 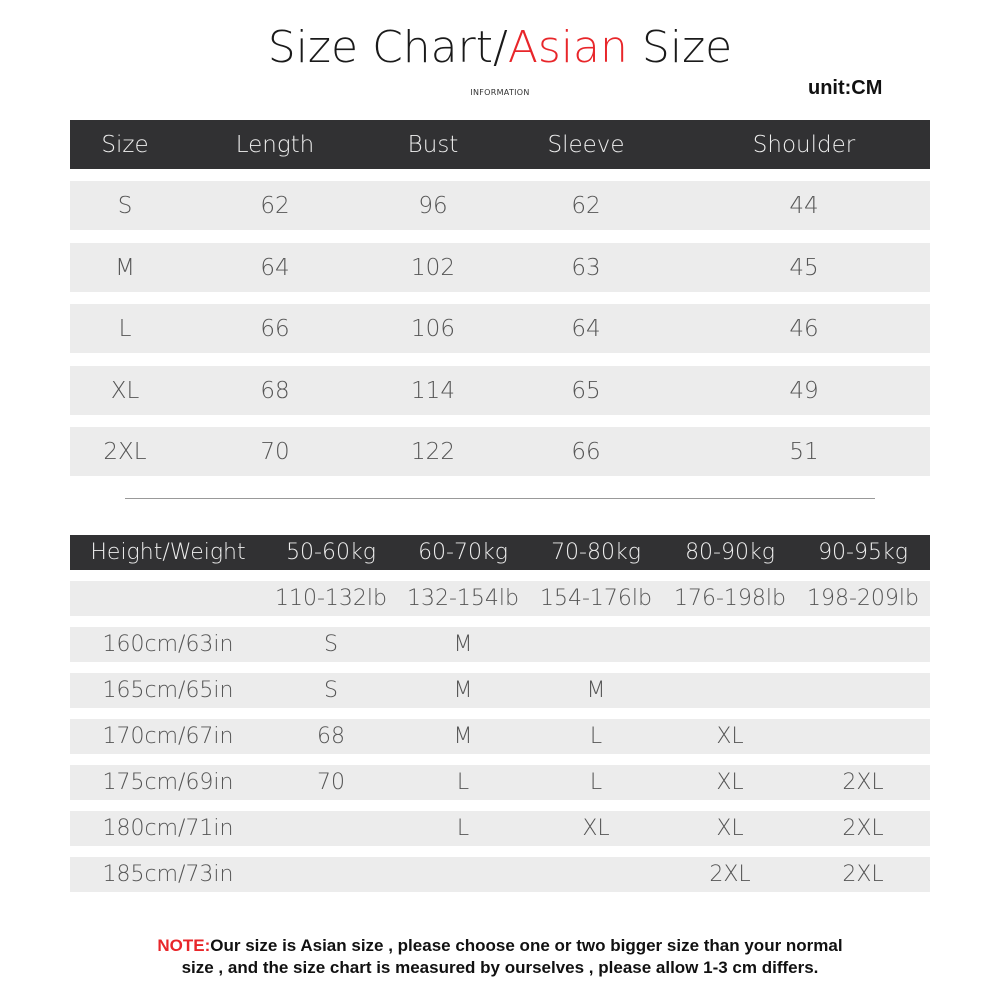 What do you see at coordinates (586, 144) in the screenshot?
I see `column-header: Sleeve` at bounding box center [586, 144].